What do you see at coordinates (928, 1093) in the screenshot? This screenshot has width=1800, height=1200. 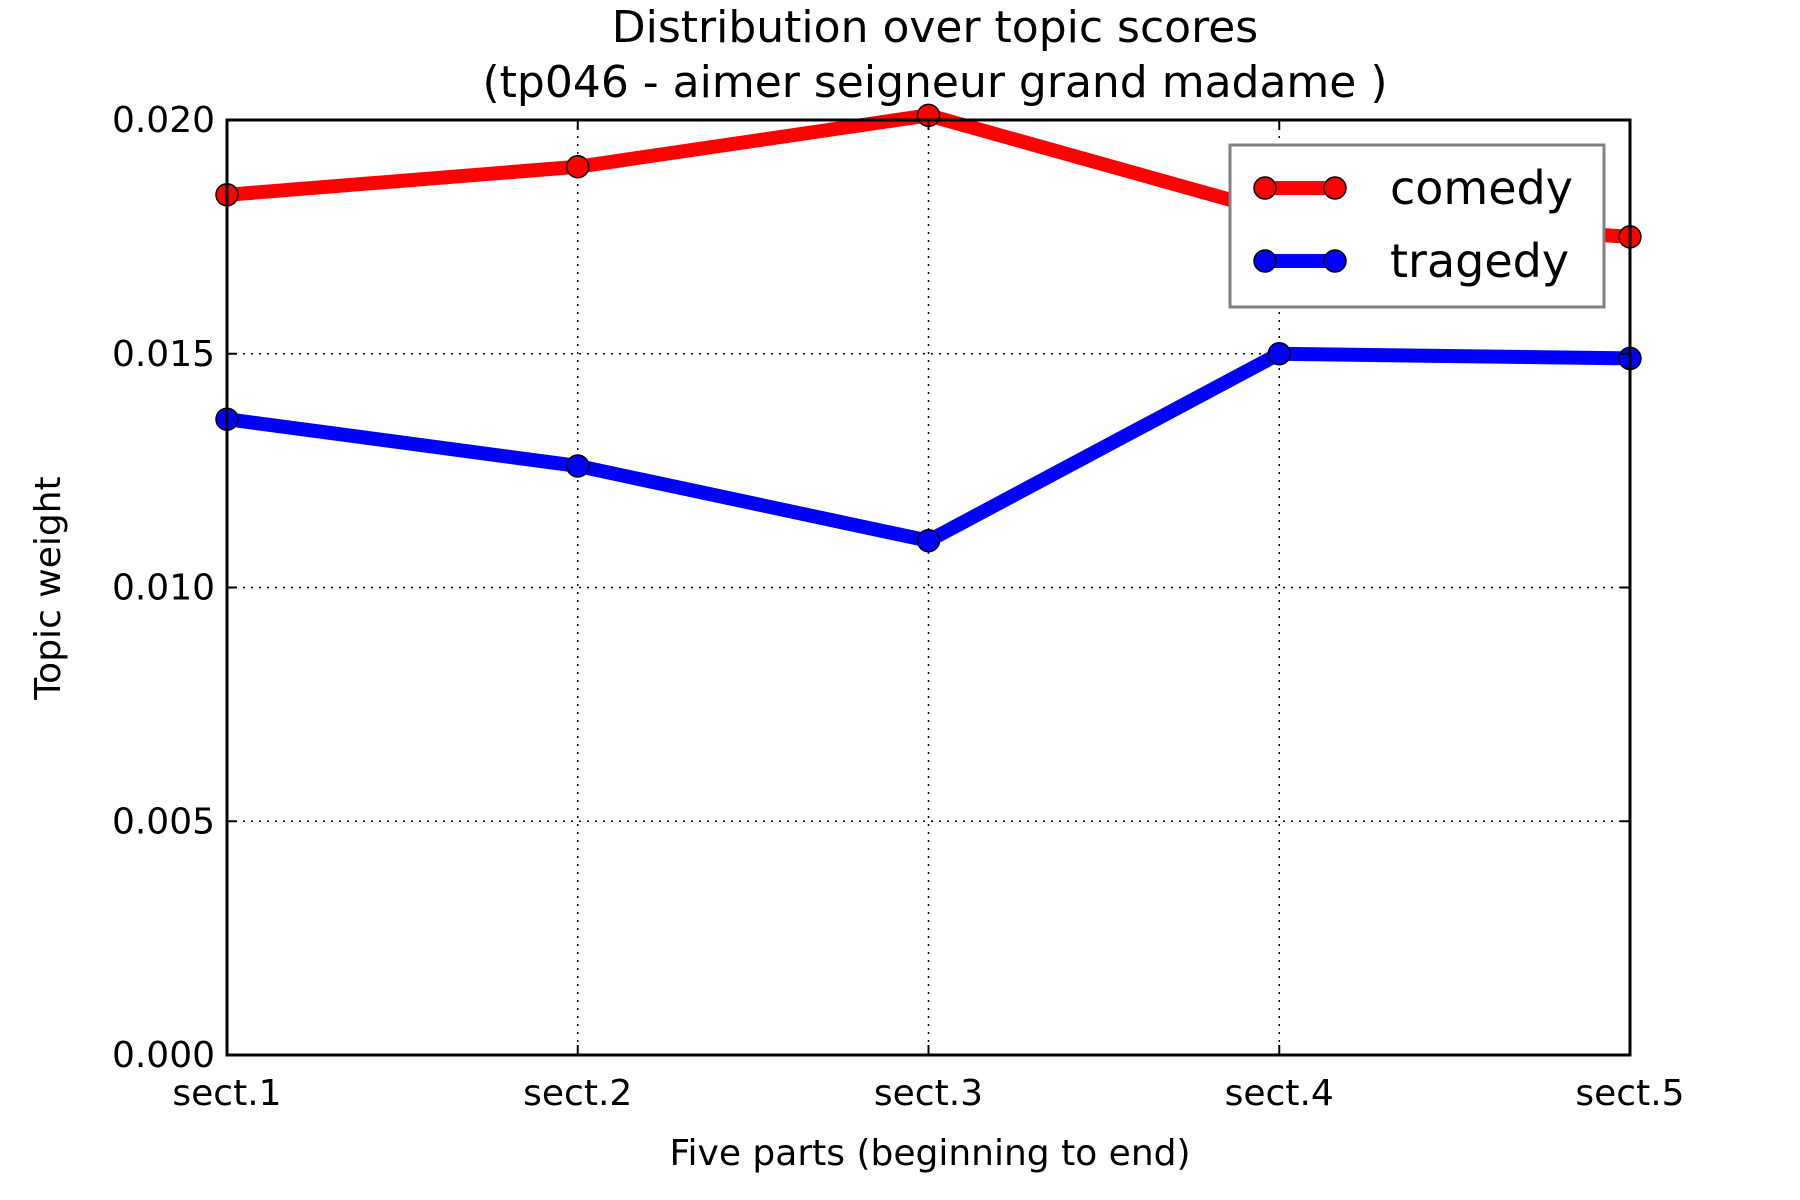 I see `x-tick-label: sect.3` at bounding box center [928, 1093].